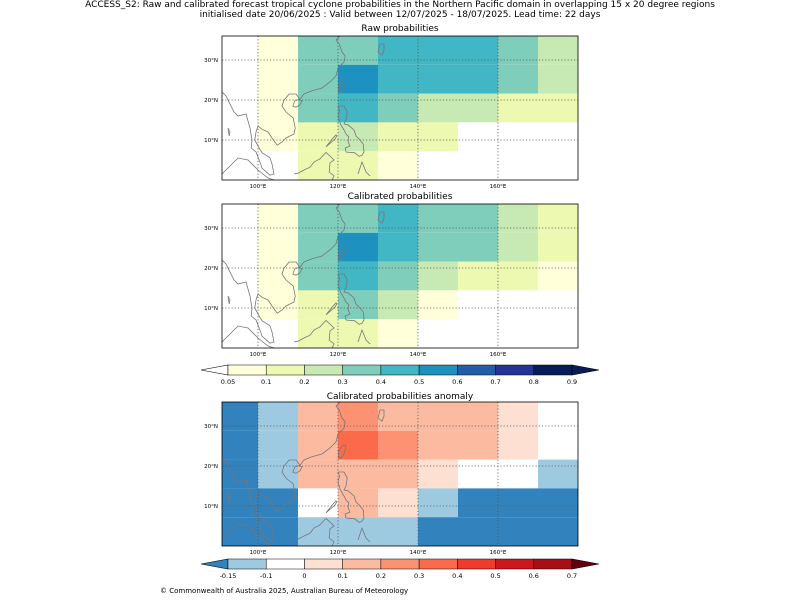 The image size is (800, 600). Describe the element at coordinates (457, 382) in the screenshot. I see `colorbar-tick-label: 0.6` at that location.